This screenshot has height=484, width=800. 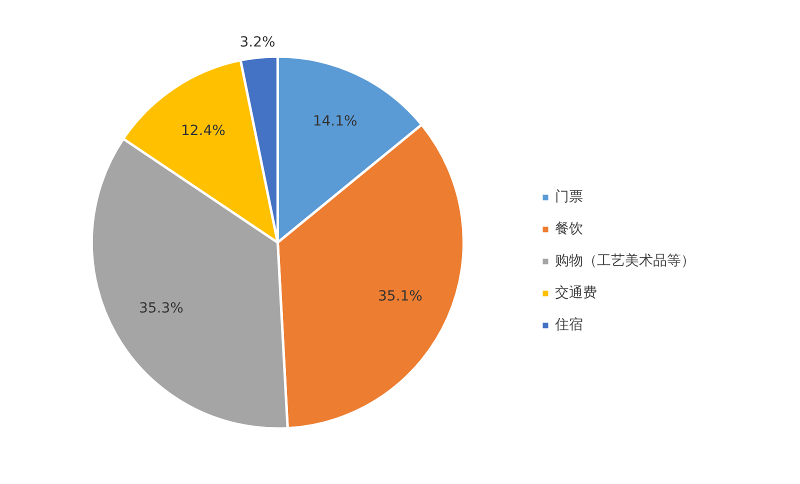 What do you see at coordinates (203, 131) in the screenshot?
I see `data-label: 12.4%` at bounding box center [203, 131].